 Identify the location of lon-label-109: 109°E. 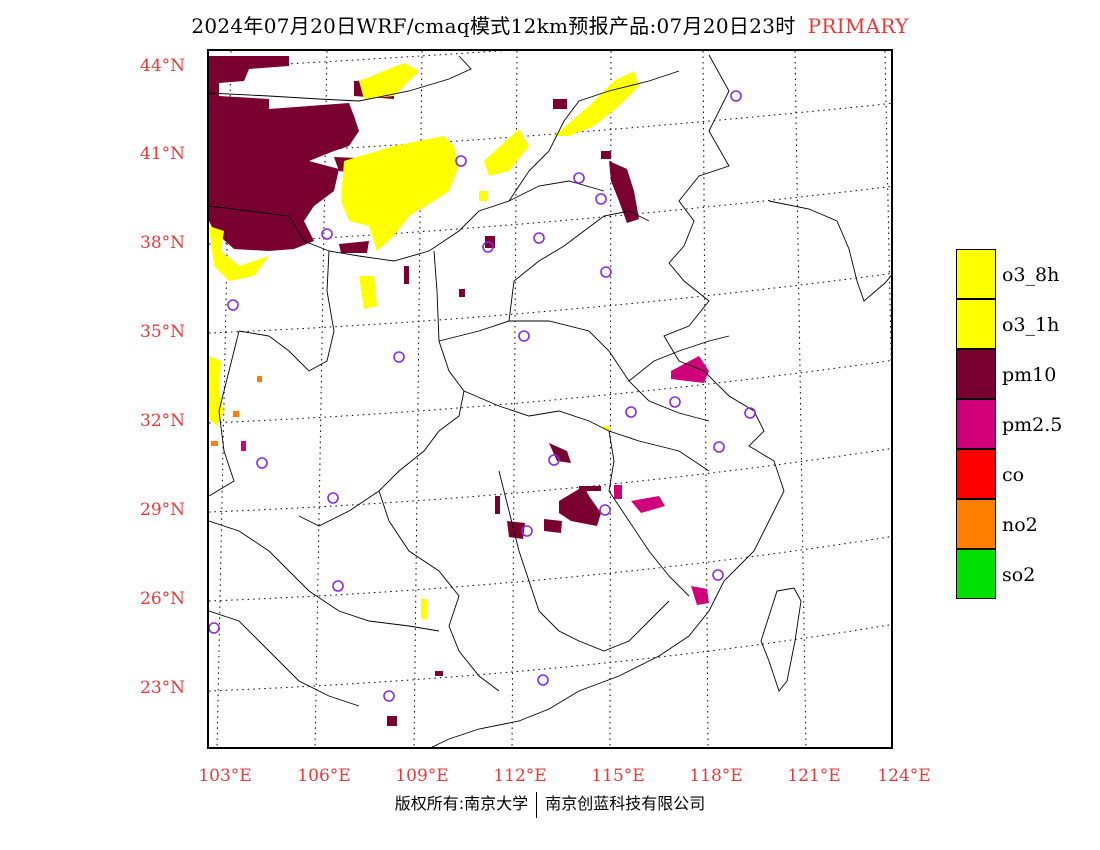
(422, 776).